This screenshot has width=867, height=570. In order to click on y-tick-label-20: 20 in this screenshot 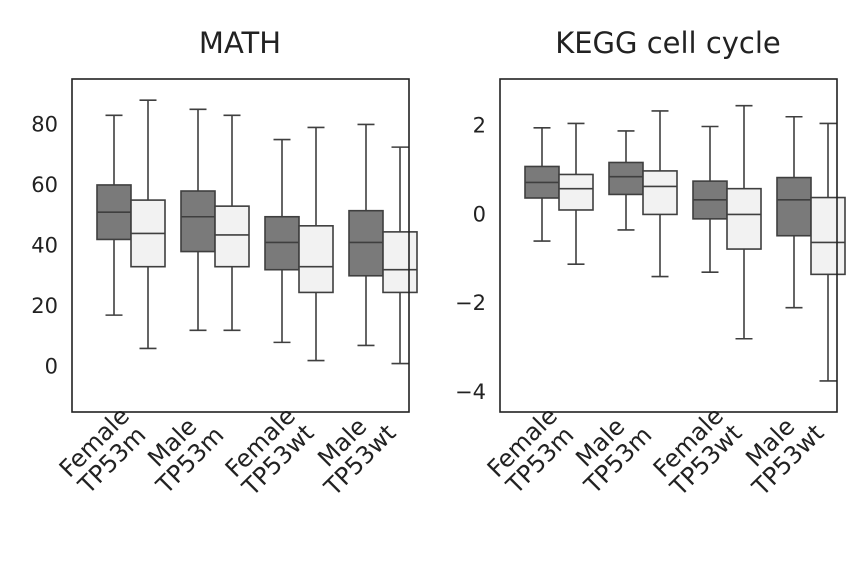, I will do `click(44, 306)`.